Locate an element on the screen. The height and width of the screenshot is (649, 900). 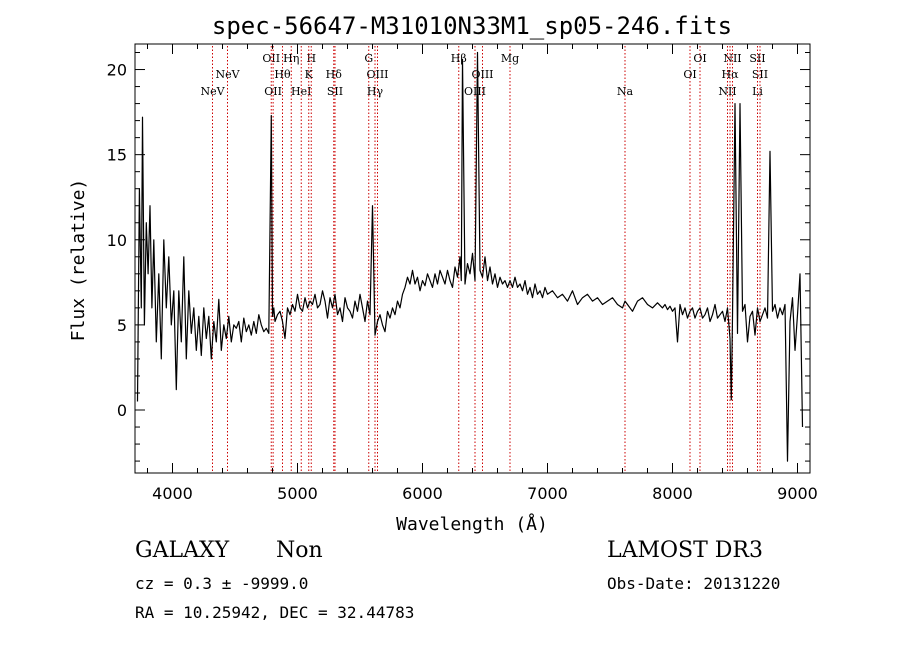
y-tick-label: 0 is located at coordinates (122, 410).